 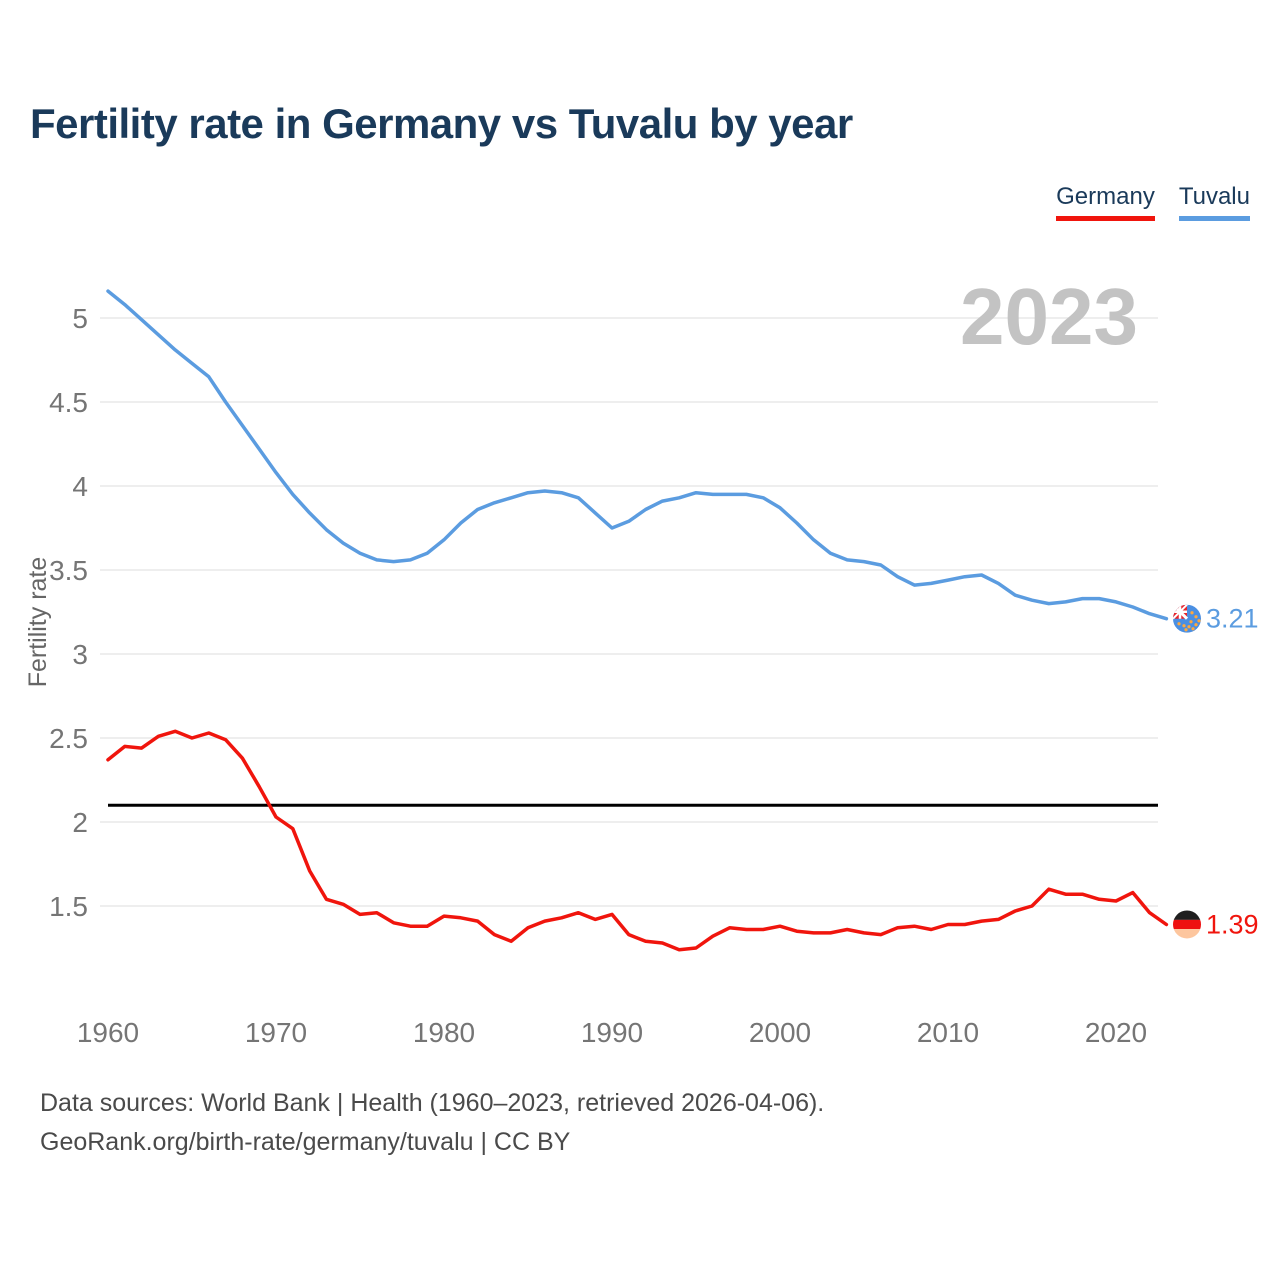 I want to click on year-watermark: 2023, so click(x=1049, y=316).